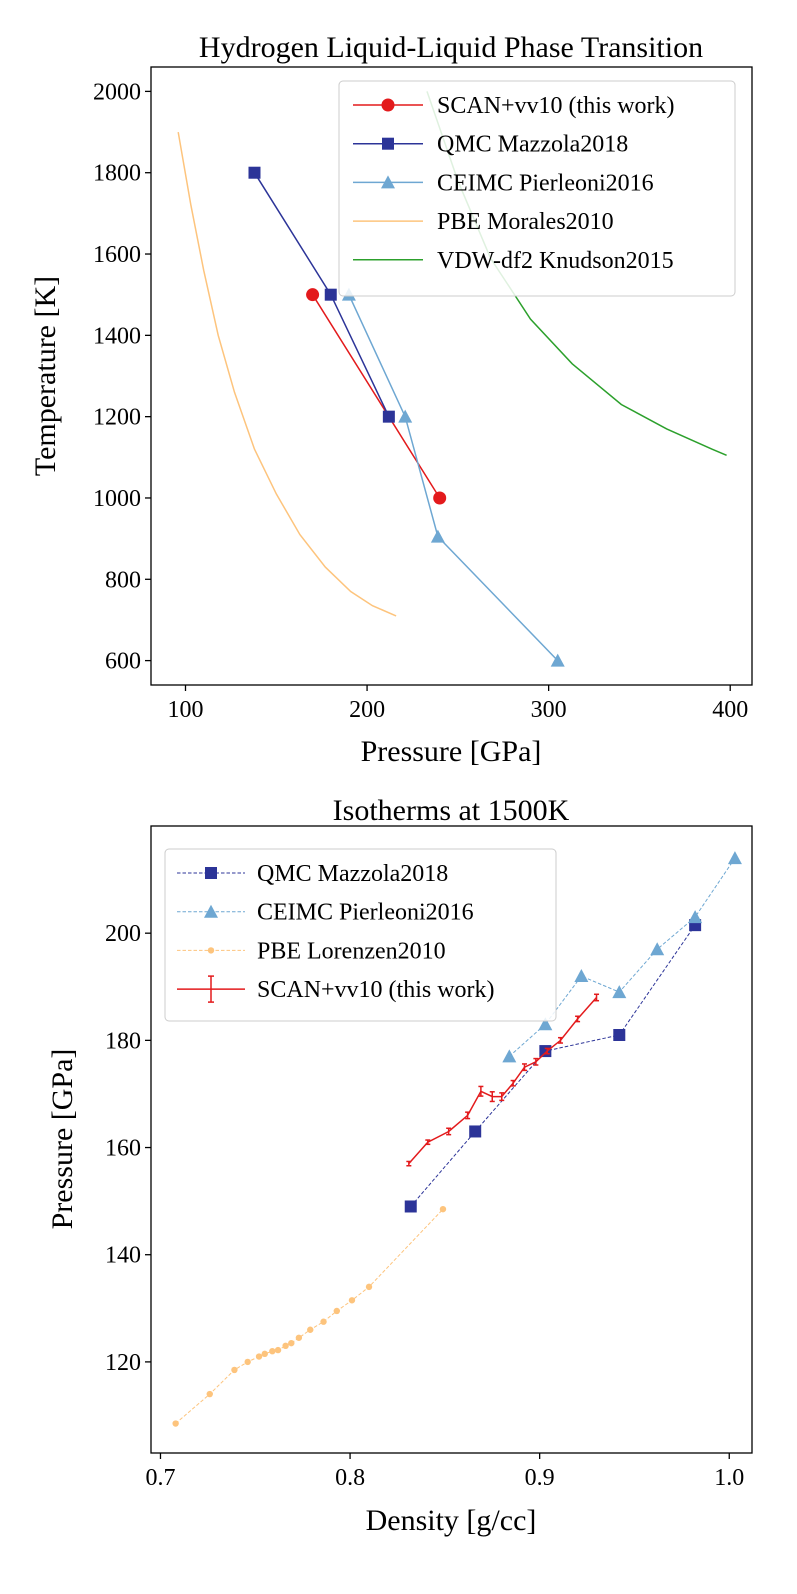 This screenshot has width=797, height=1594. Describe the element at coordinates (555, 261) in the screenshot. I see `legend-label: VDW-df2 Knudson2015` at that location.